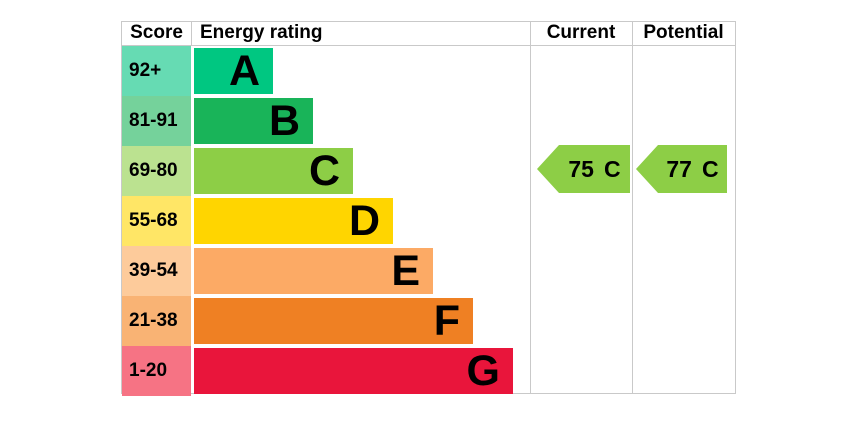 The width and height of the screenshot is (859, 431). Describe the element at coordinates (581, 168) in the screenshot. I see `current-rating-value: 75` at that location.